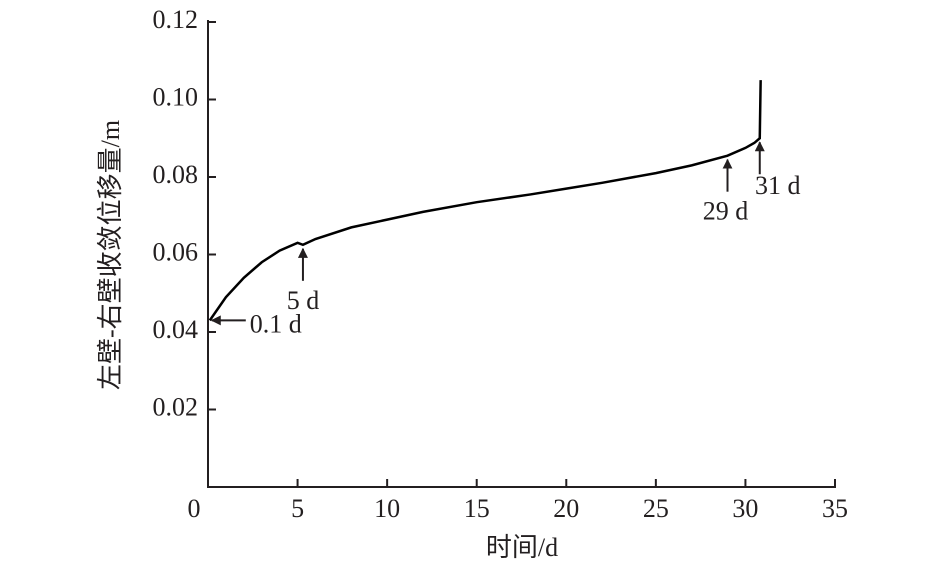 The width and height of the screenshot is (945, 567). I want to click on y-tick-label: 0.08, so click(176, 174).